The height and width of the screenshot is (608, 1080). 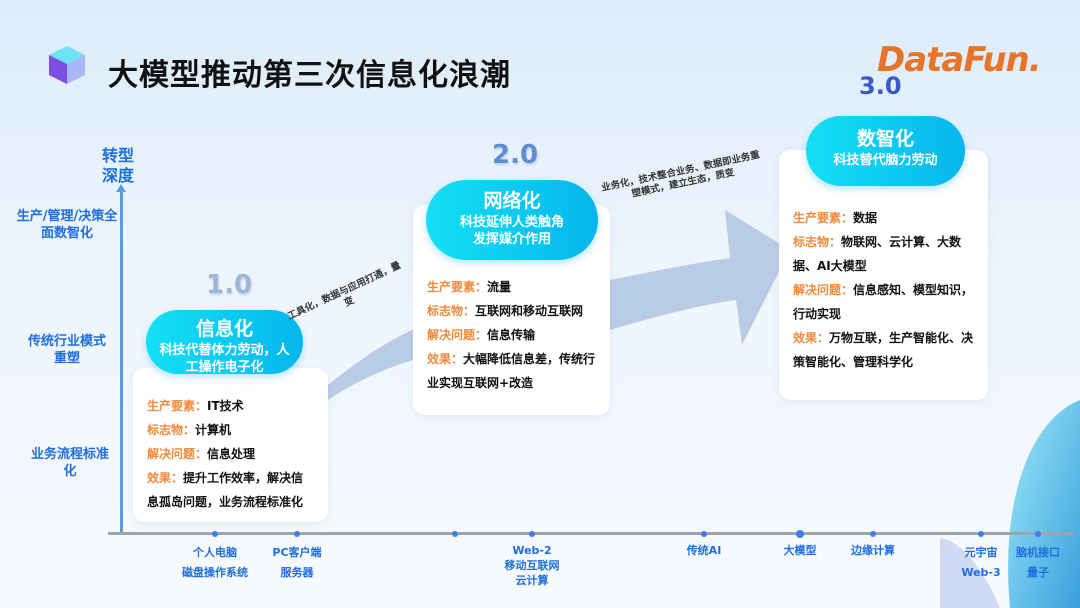 What do you see at coordinates (297, 562) in the screenshot?
I see `timeline-label: PC客户端 服务器` at bounding box center [297, 562].